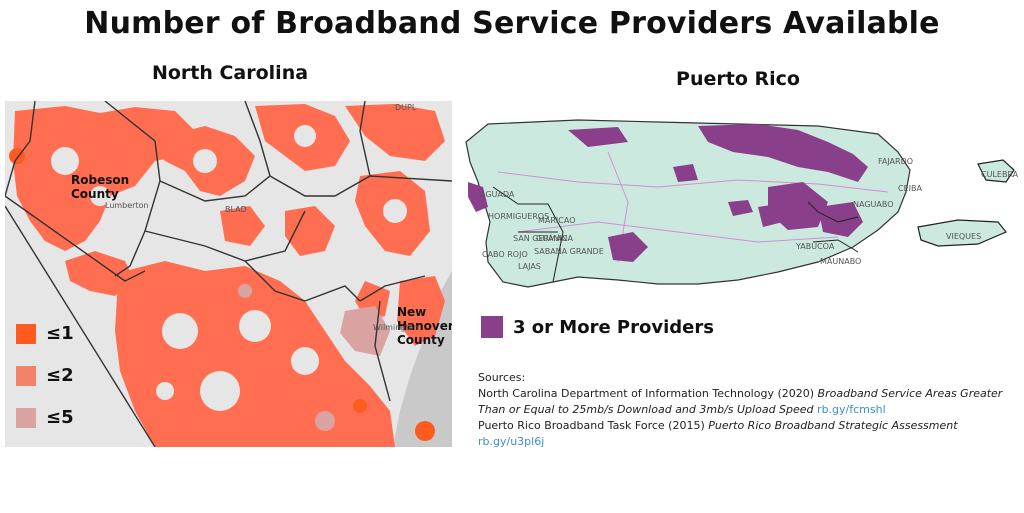 This screenshot has width=1024, height=513. I want to click on sabana-grande-label: SABANA GRANDE, so click(569, 251).